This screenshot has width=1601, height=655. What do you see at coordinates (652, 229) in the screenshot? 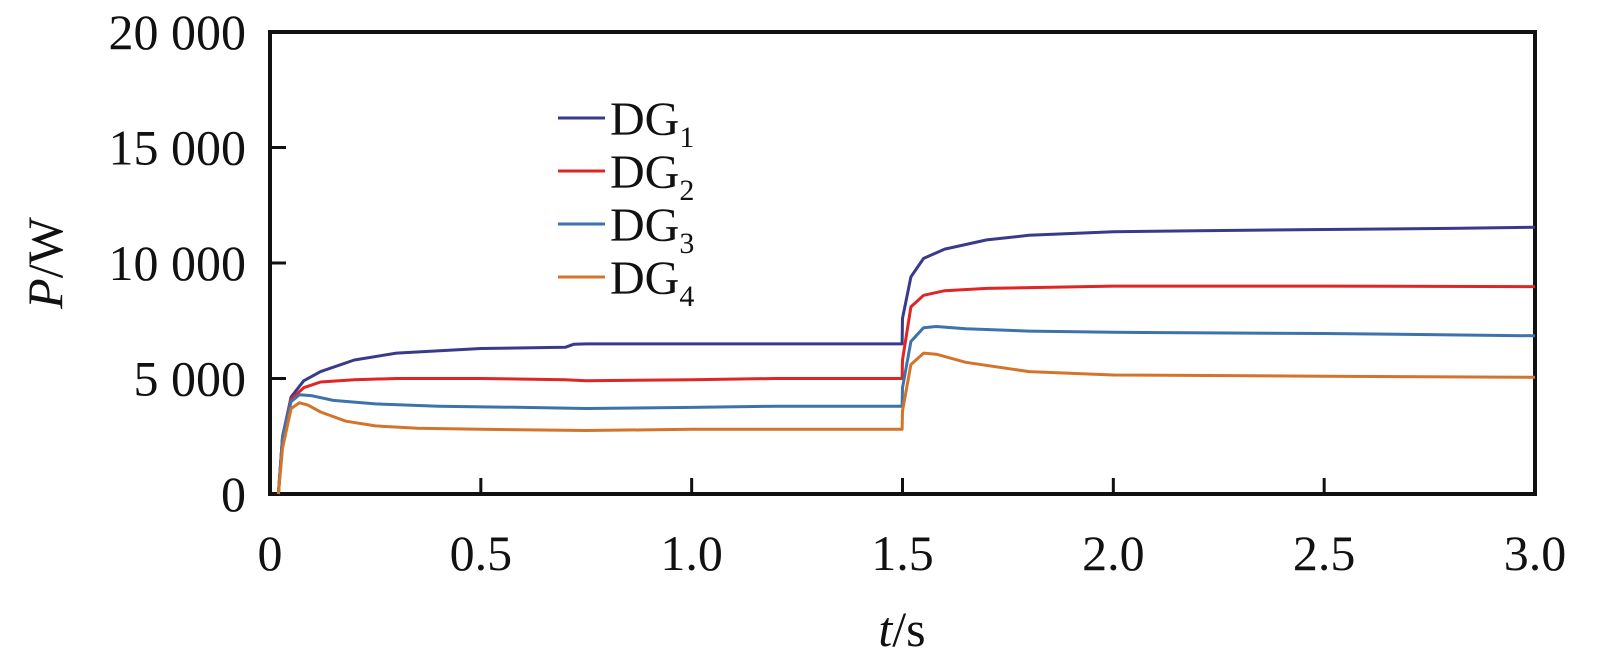
I see `legend-label-dg3: DG3` at bounding box center [652, 229].